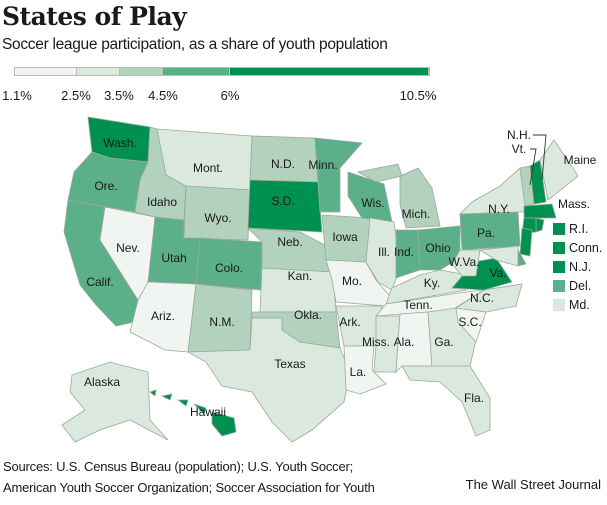  What do you see at coordinates (418, 95) in the screenshot?
I see `legend-break-label: 10.5%` at bounding box center [418, 95].